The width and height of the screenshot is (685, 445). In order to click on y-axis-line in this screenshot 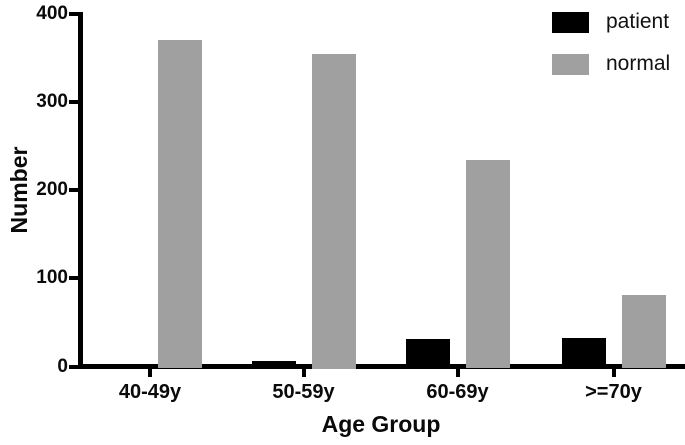, I will do `click(80, 190)`.